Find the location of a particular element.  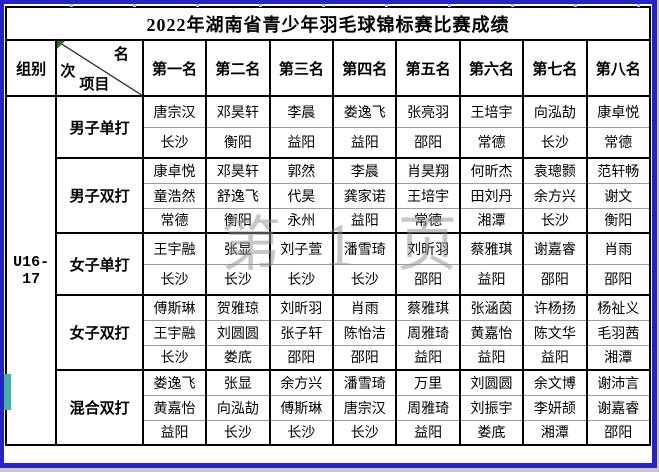

column-header-rank-7: 第七名 is located at coordinates (555, 68).